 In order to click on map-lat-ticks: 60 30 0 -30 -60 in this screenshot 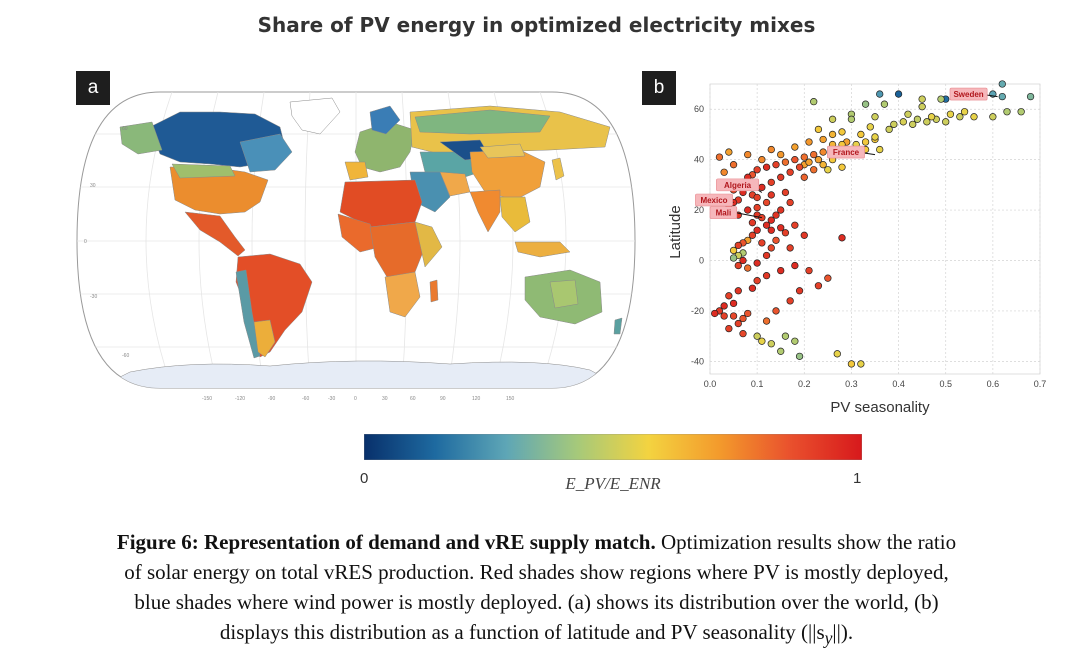, I will do `click(106, 242)`.